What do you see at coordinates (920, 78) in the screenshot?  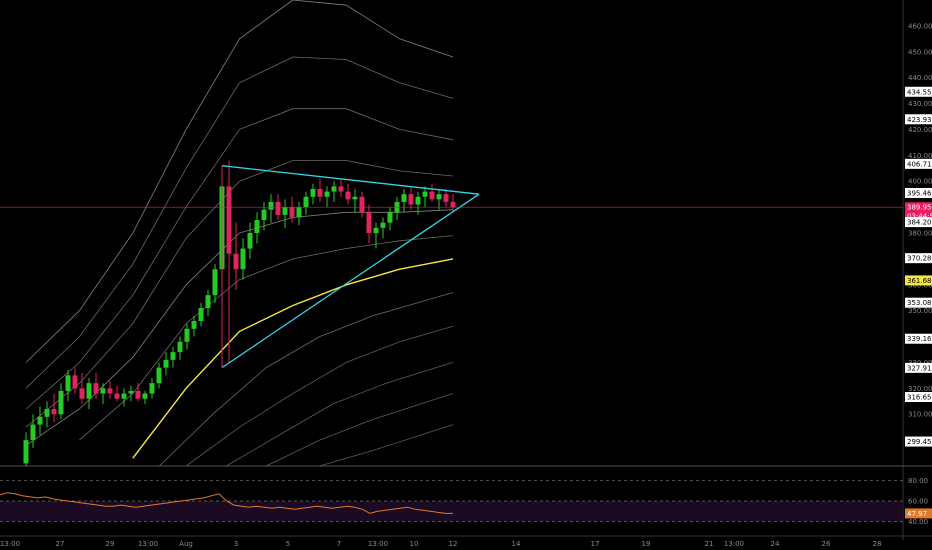 I see `price-tick-label: 440.00` at bounding box center [920, 78].